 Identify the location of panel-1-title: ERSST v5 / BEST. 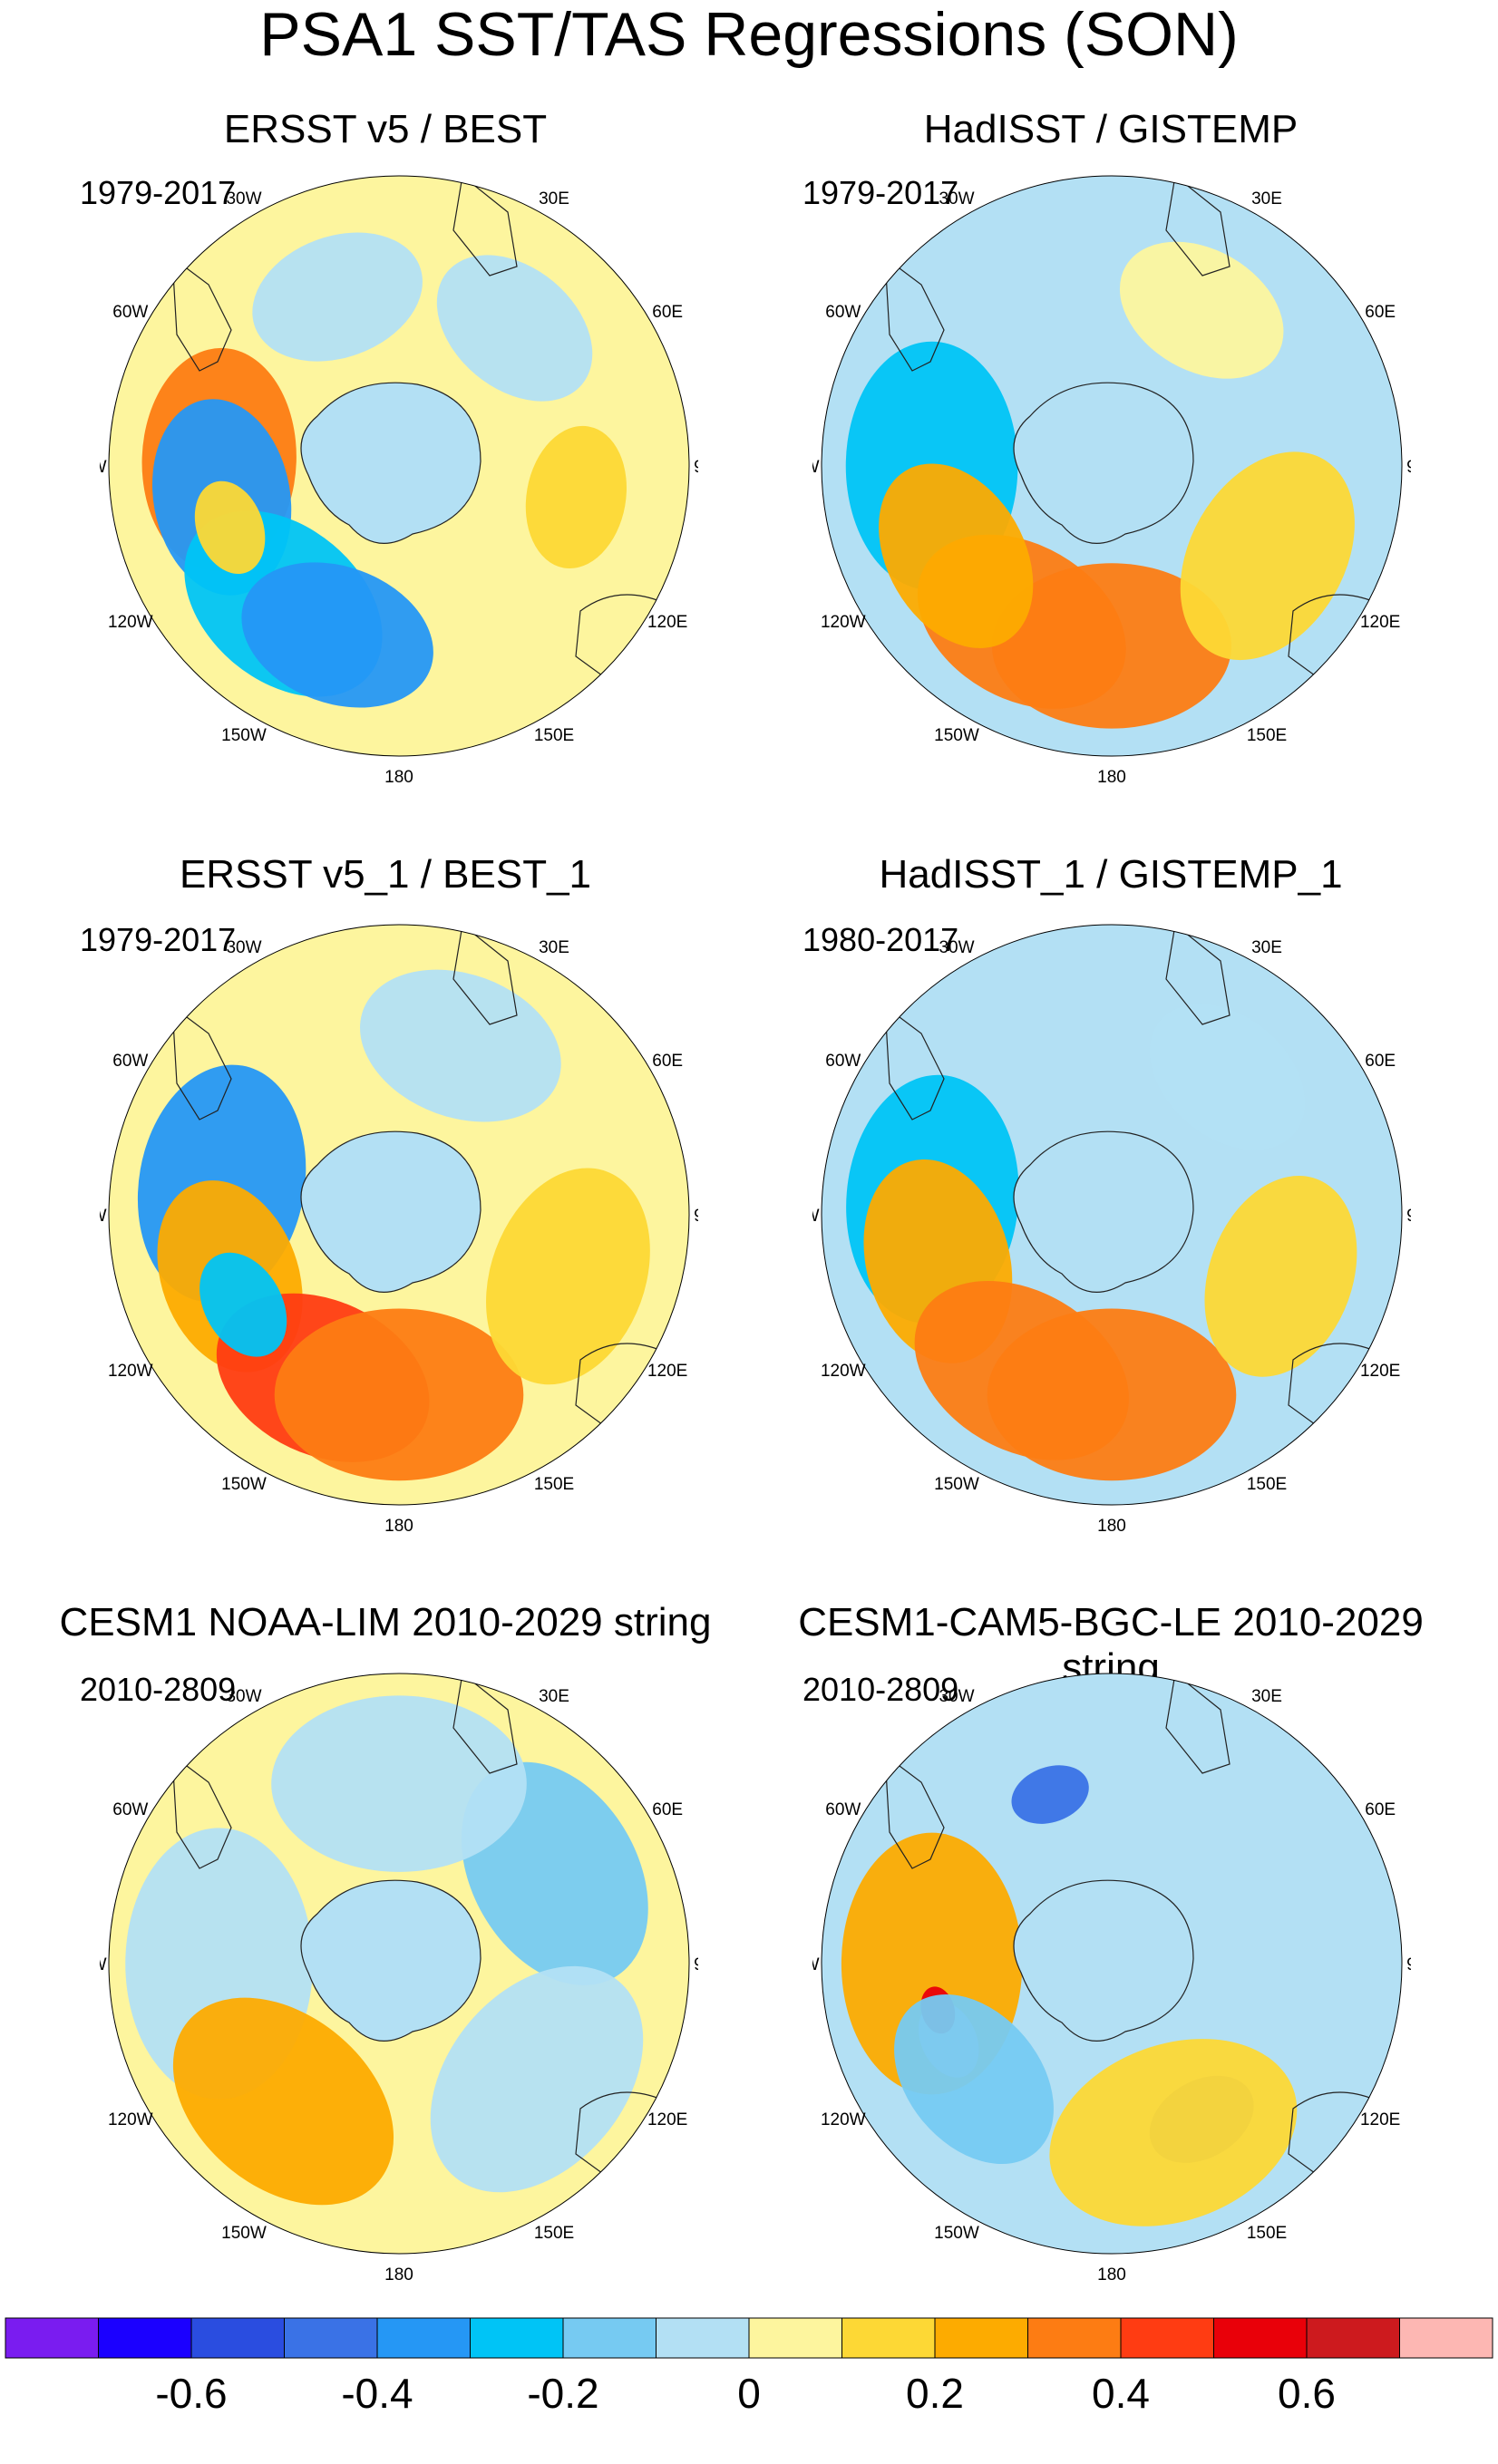
(385, 129).